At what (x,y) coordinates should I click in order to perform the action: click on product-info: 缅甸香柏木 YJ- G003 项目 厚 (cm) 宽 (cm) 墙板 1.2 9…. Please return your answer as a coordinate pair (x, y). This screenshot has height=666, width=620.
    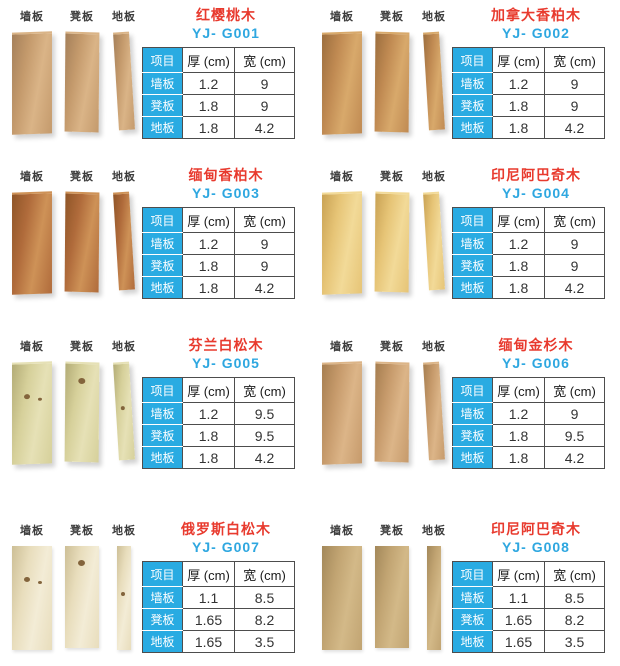
    Looking at the image, I should click on (226, 248).